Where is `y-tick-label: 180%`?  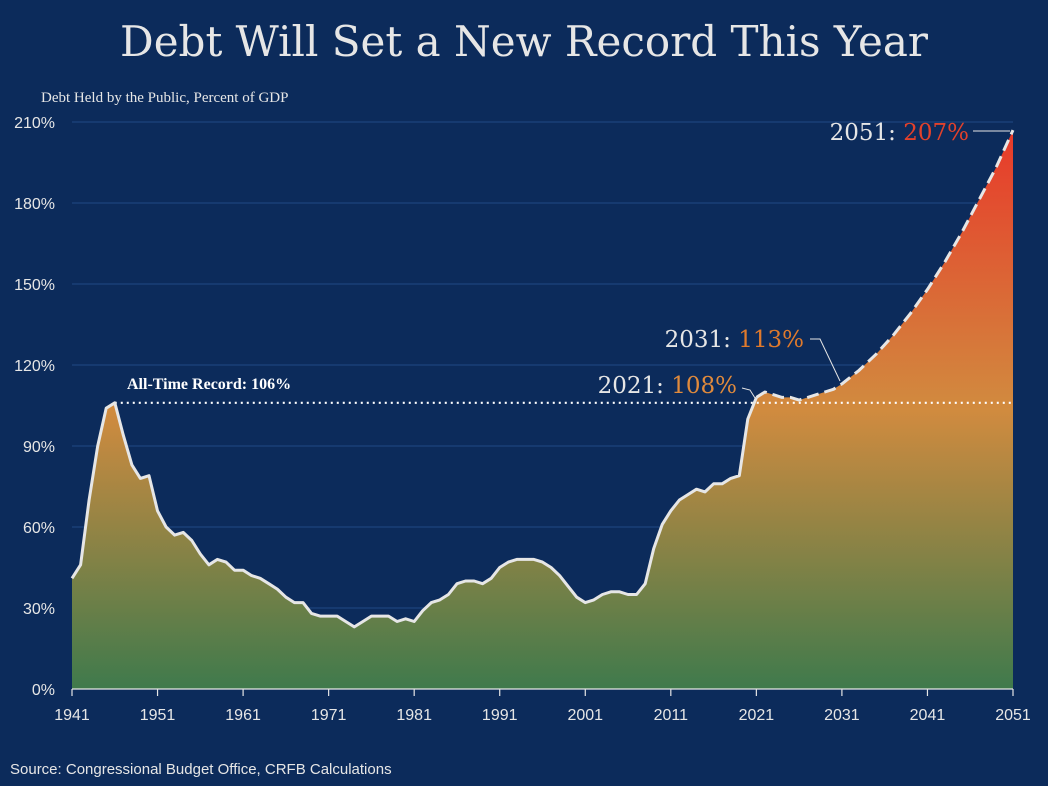 y-tick-label: 180% is located at coordinates (34, 204).